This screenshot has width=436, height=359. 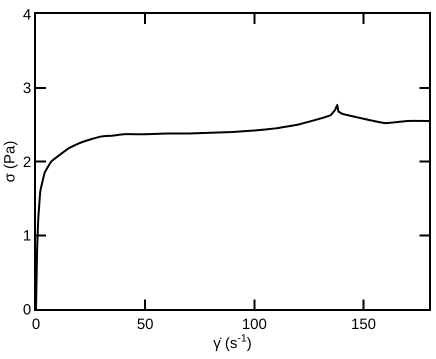 I want to click on y-tick-label: 0, so click(x=27, y=309).